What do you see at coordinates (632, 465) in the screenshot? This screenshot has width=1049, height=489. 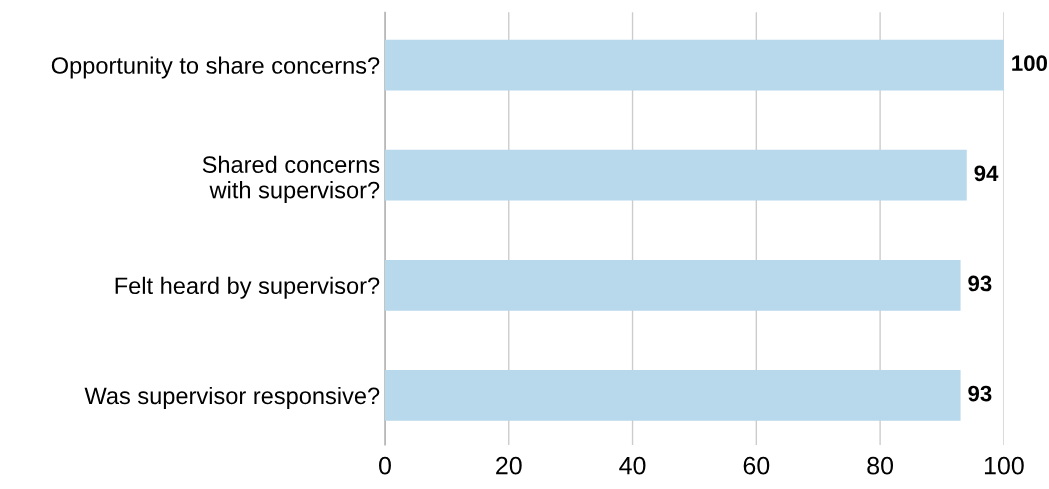 I see `x-tick-label: 40` at bounding box center [632, 465].